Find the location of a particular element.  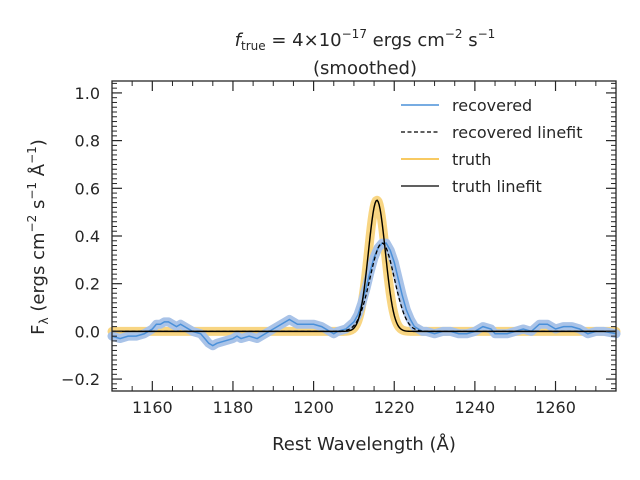

chart-title-line2: (smoothed) is located at coordinates (365, 68).